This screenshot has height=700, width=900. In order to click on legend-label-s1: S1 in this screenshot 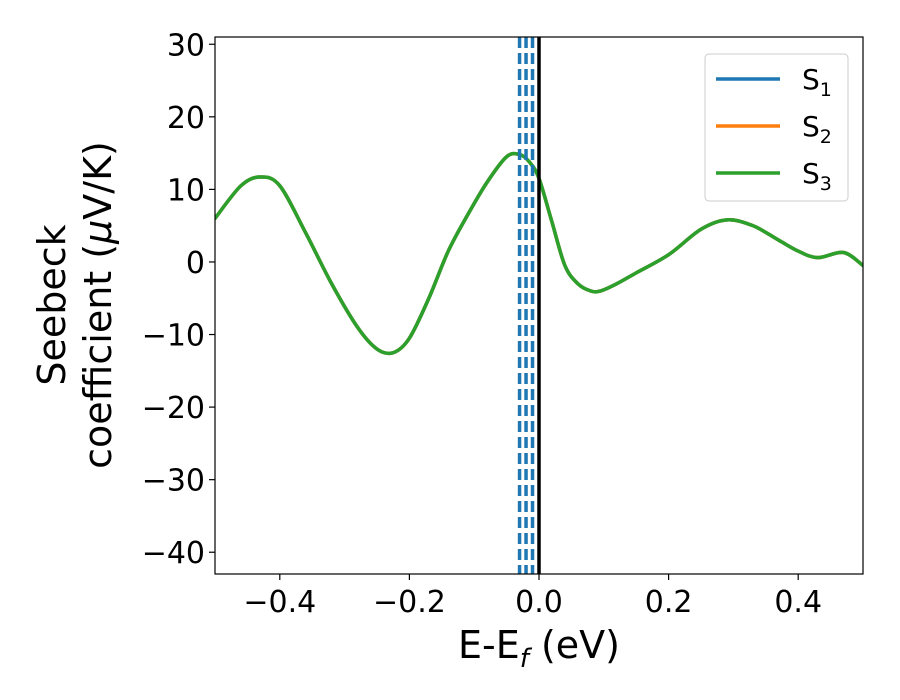, I will do `click(817, 82)`.